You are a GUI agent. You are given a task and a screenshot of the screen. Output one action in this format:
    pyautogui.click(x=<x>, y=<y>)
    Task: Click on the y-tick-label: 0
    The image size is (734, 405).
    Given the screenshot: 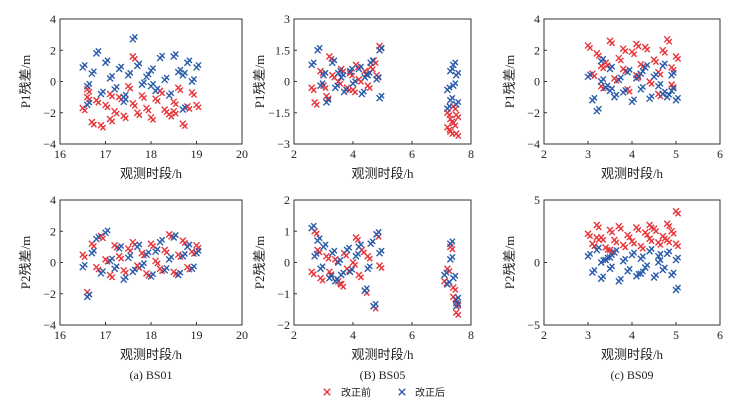 What is the action you would take?
    pyautogui.click(x=287, y=82)
    